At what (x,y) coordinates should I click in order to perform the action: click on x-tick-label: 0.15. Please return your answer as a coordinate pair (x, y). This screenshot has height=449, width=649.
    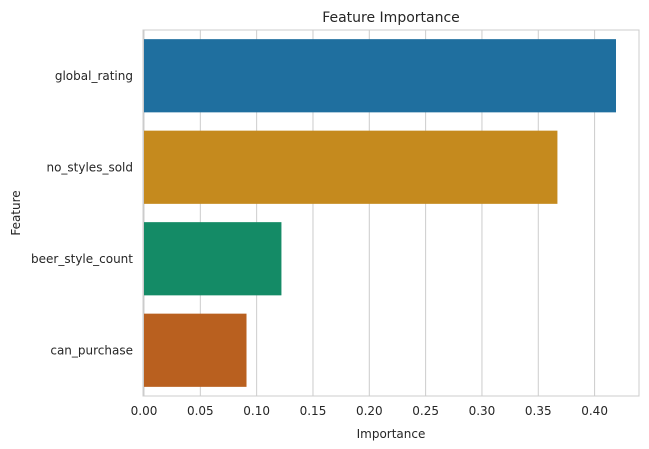
    Looking at the image, I should click on (313, 411).